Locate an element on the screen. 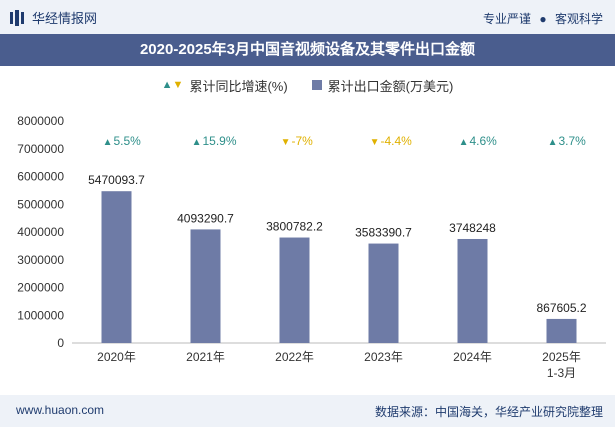 Image resolution: width=615 pixels, height=427 pixels. brand: 华经情报网 is located at coordinates (53, 17).